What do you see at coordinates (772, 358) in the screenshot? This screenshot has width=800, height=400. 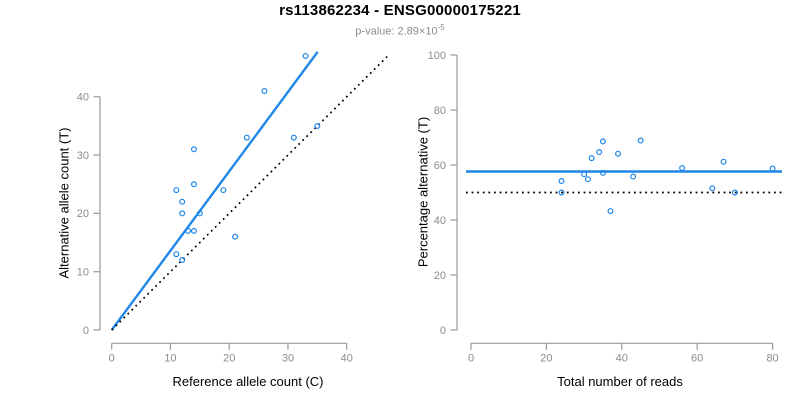 I see `x-tick-label: 80` at bounding box center [772, 358].